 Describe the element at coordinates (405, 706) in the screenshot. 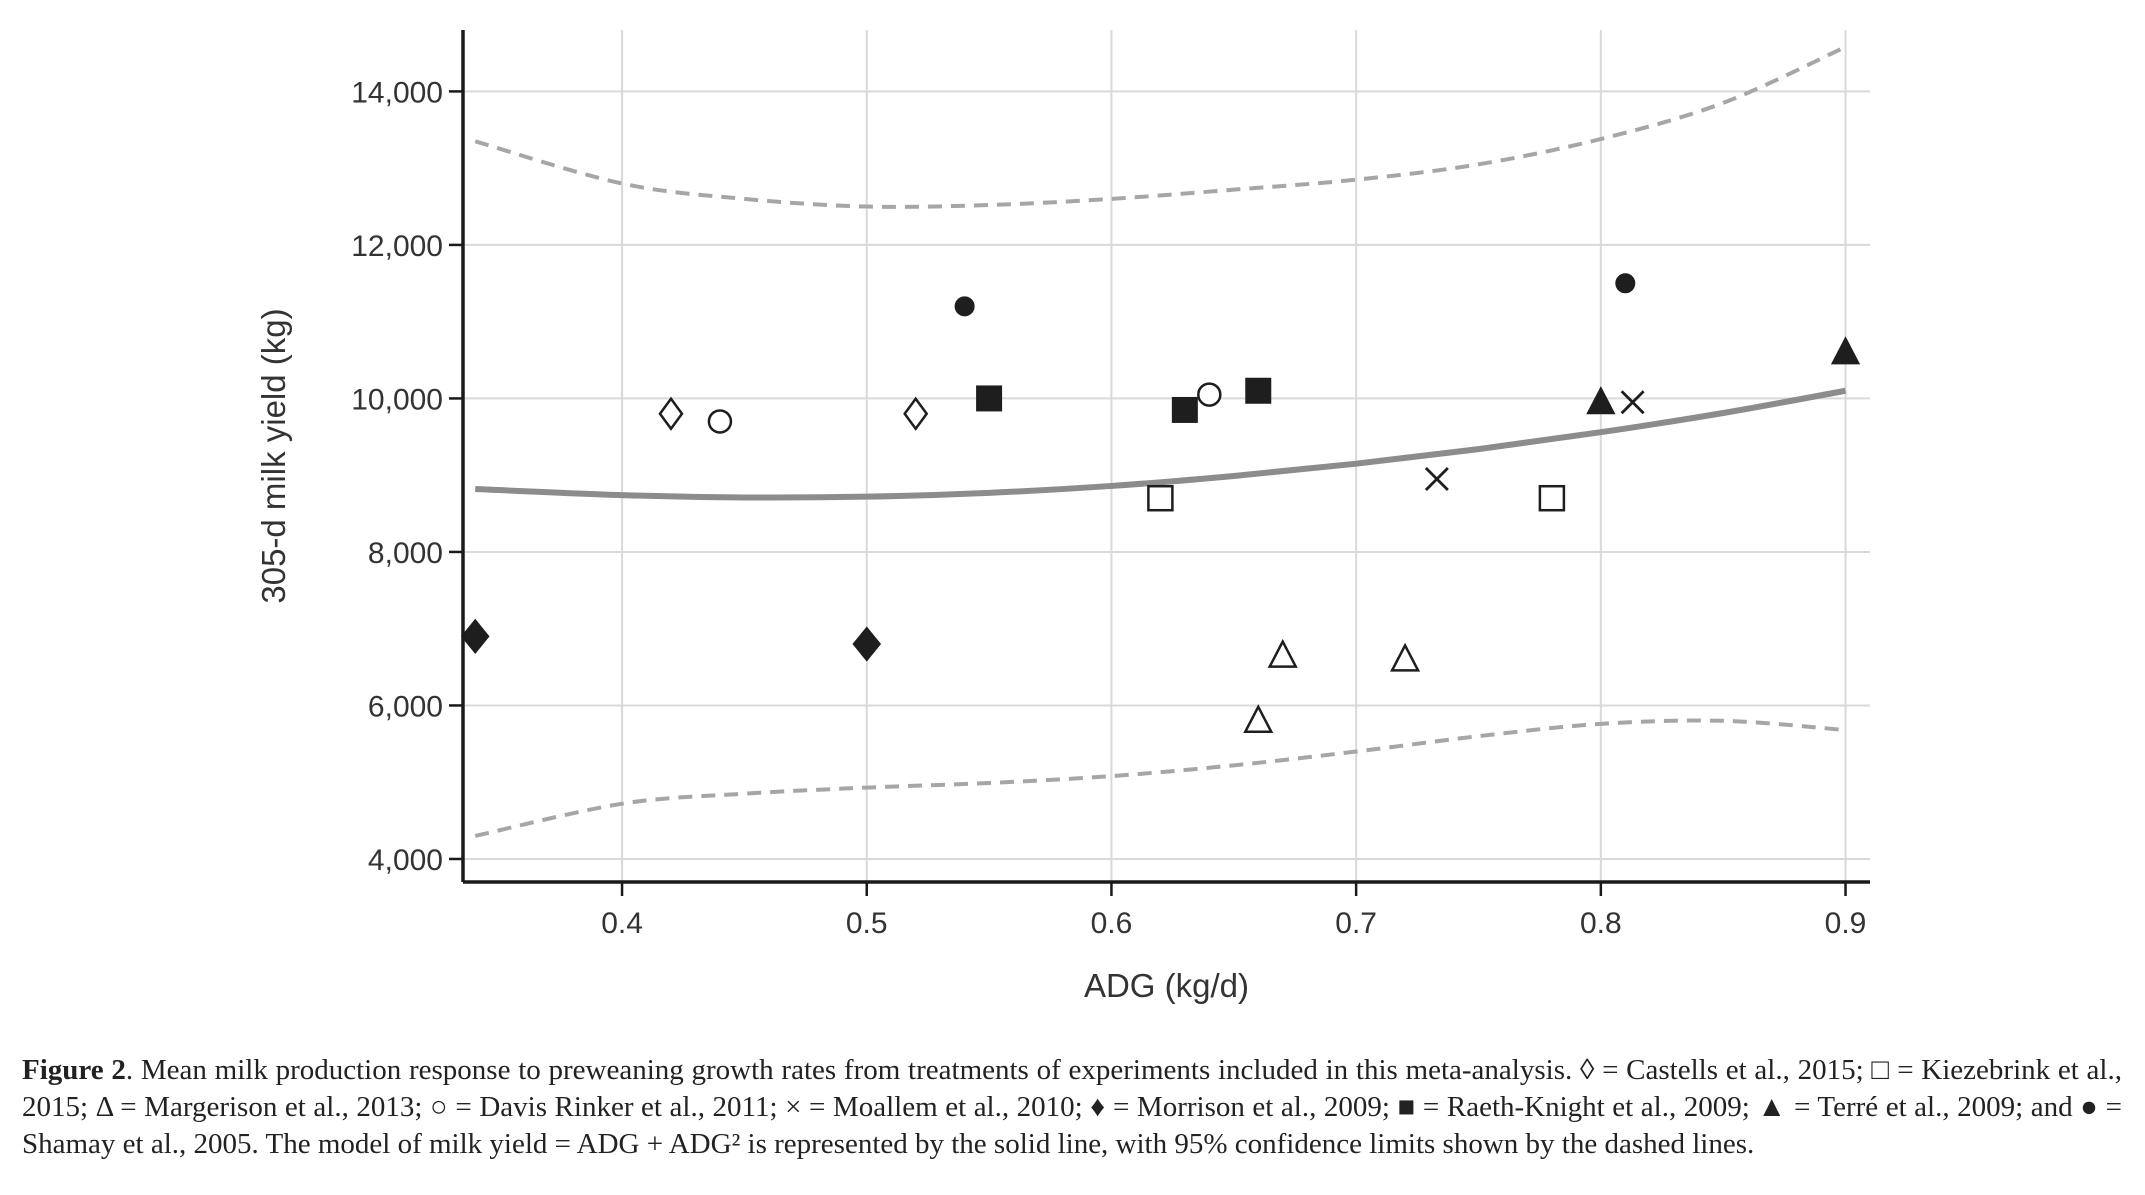

I see `y-tick-label-1: 6,000` at that location.